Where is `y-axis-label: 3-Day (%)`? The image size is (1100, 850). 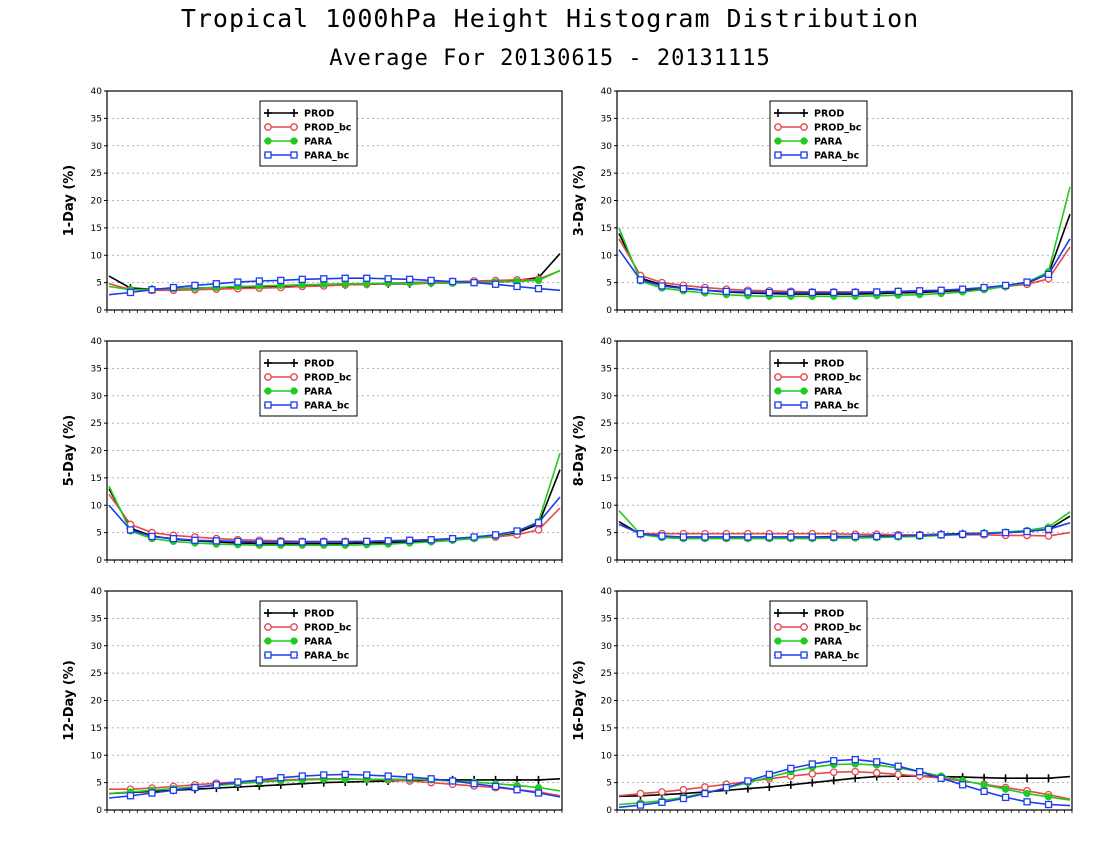 y-axis-label: 3-Day (%) is located at coordinates (579, 201).